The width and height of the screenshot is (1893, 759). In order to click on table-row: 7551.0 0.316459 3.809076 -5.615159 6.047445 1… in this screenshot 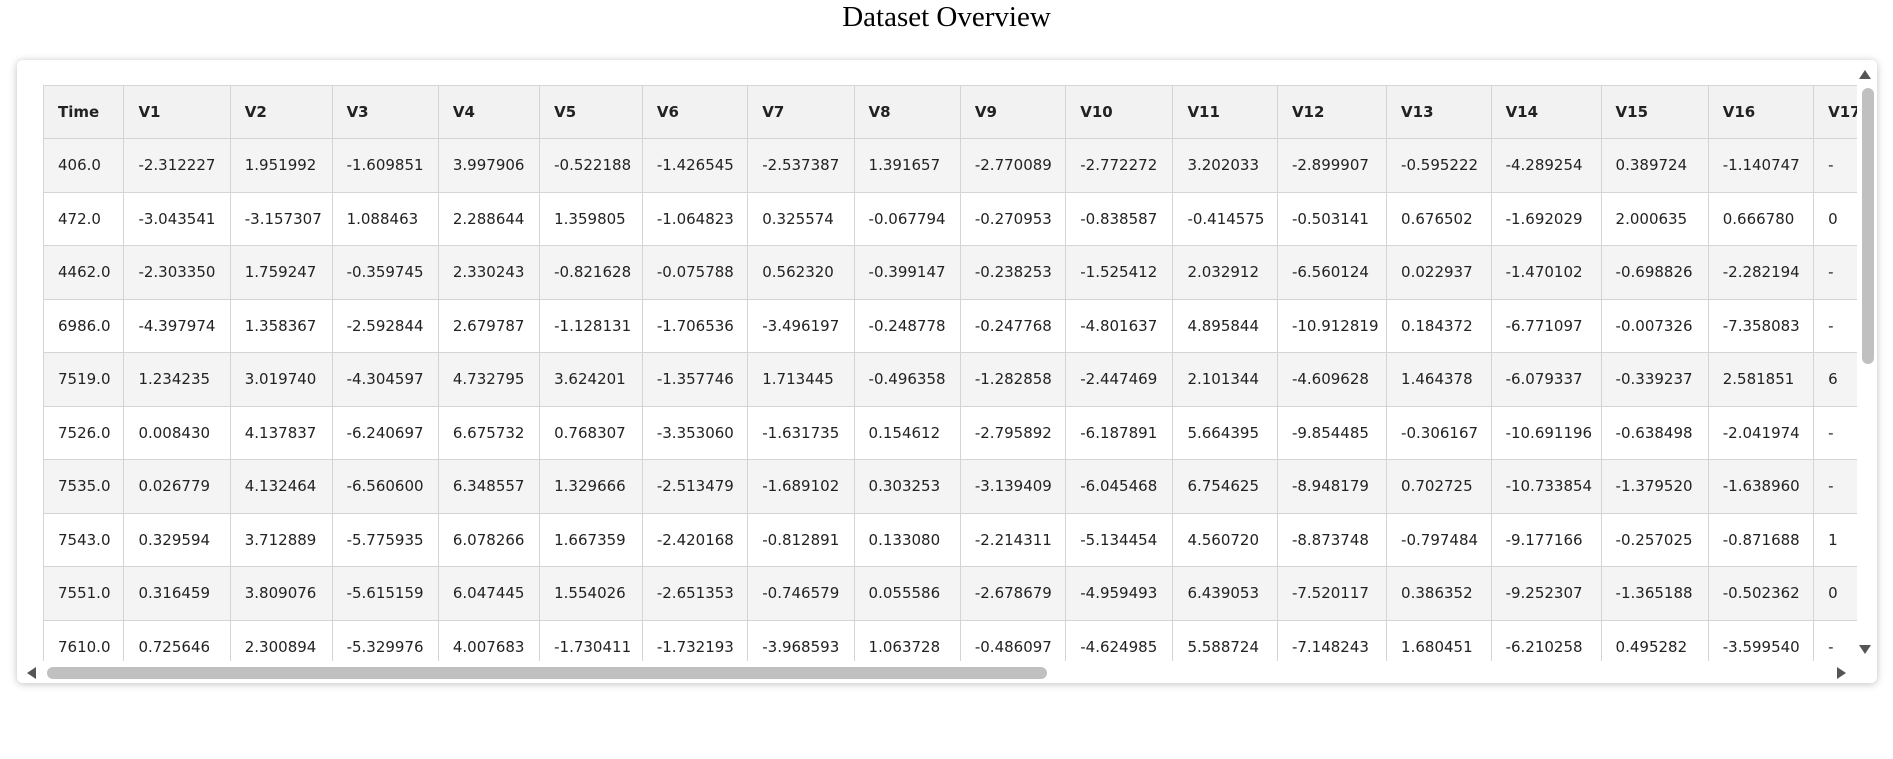, I will do `click(958, 593)`.